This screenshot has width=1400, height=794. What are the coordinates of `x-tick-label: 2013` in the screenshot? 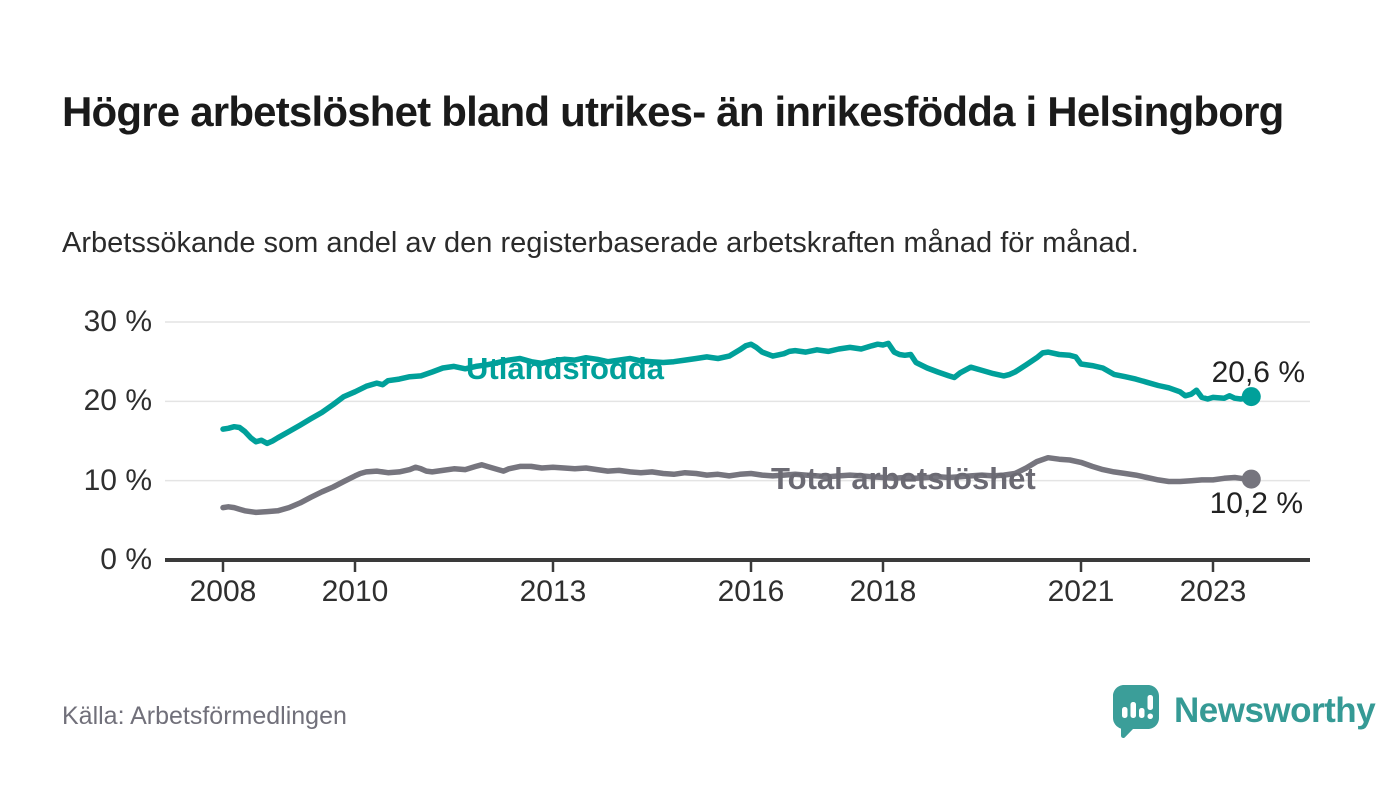 It's located at (553, 591).